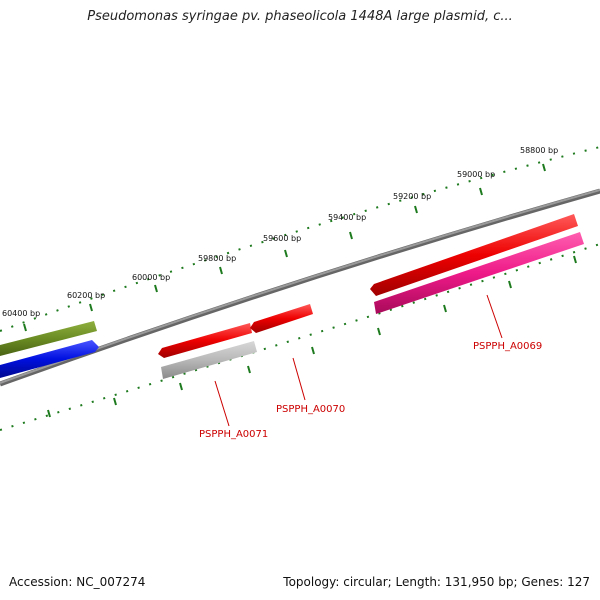  I want to click on scale-label: 59600 bp, so click(282, 238).